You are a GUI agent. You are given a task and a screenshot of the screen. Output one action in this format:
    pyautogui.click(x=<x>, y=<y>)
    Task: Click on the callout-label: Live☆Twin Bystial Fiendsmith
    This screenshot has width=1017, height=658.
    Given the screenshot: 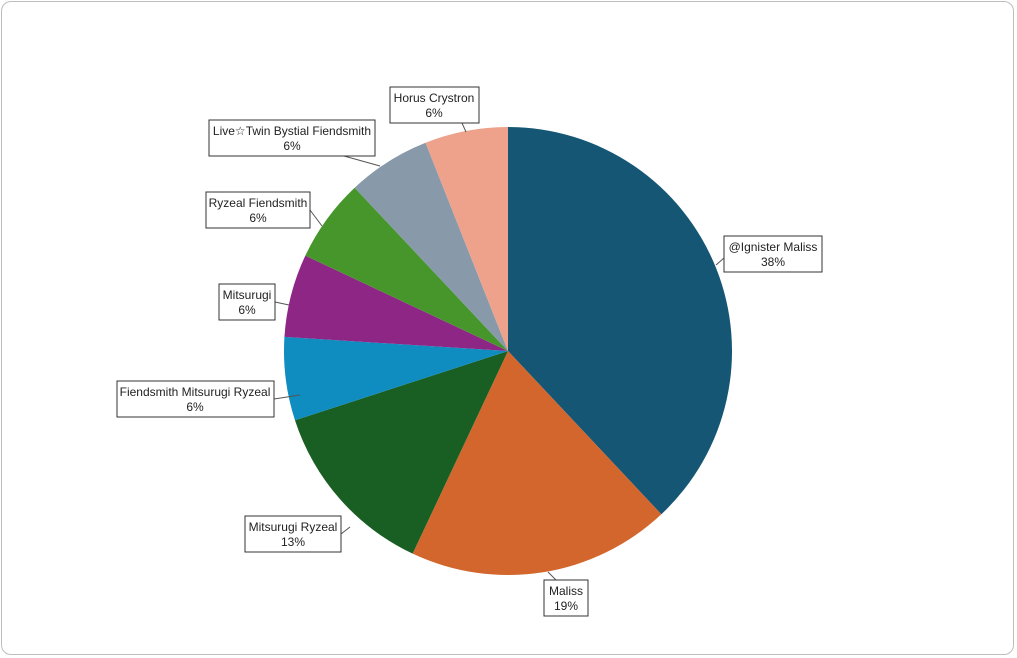 What is the action you would take?
    pyautogui.click(x=292, y=131)
    